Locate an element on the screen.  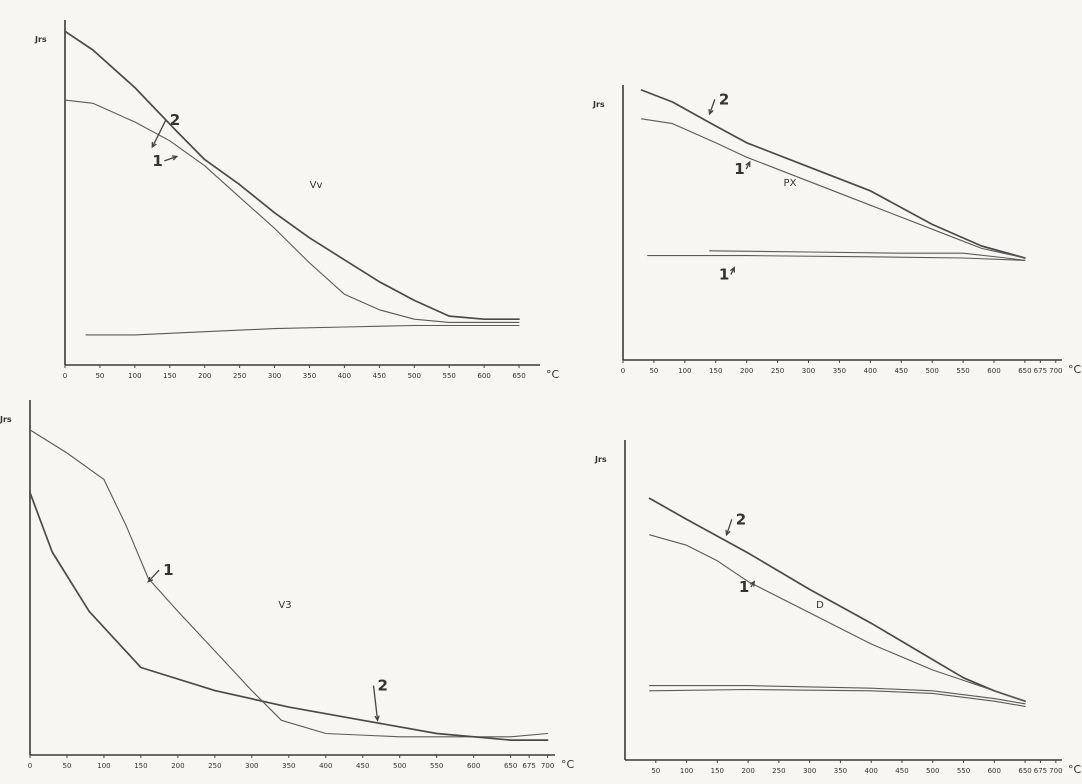
chart-title: PX is located at coordinates (790, 183).